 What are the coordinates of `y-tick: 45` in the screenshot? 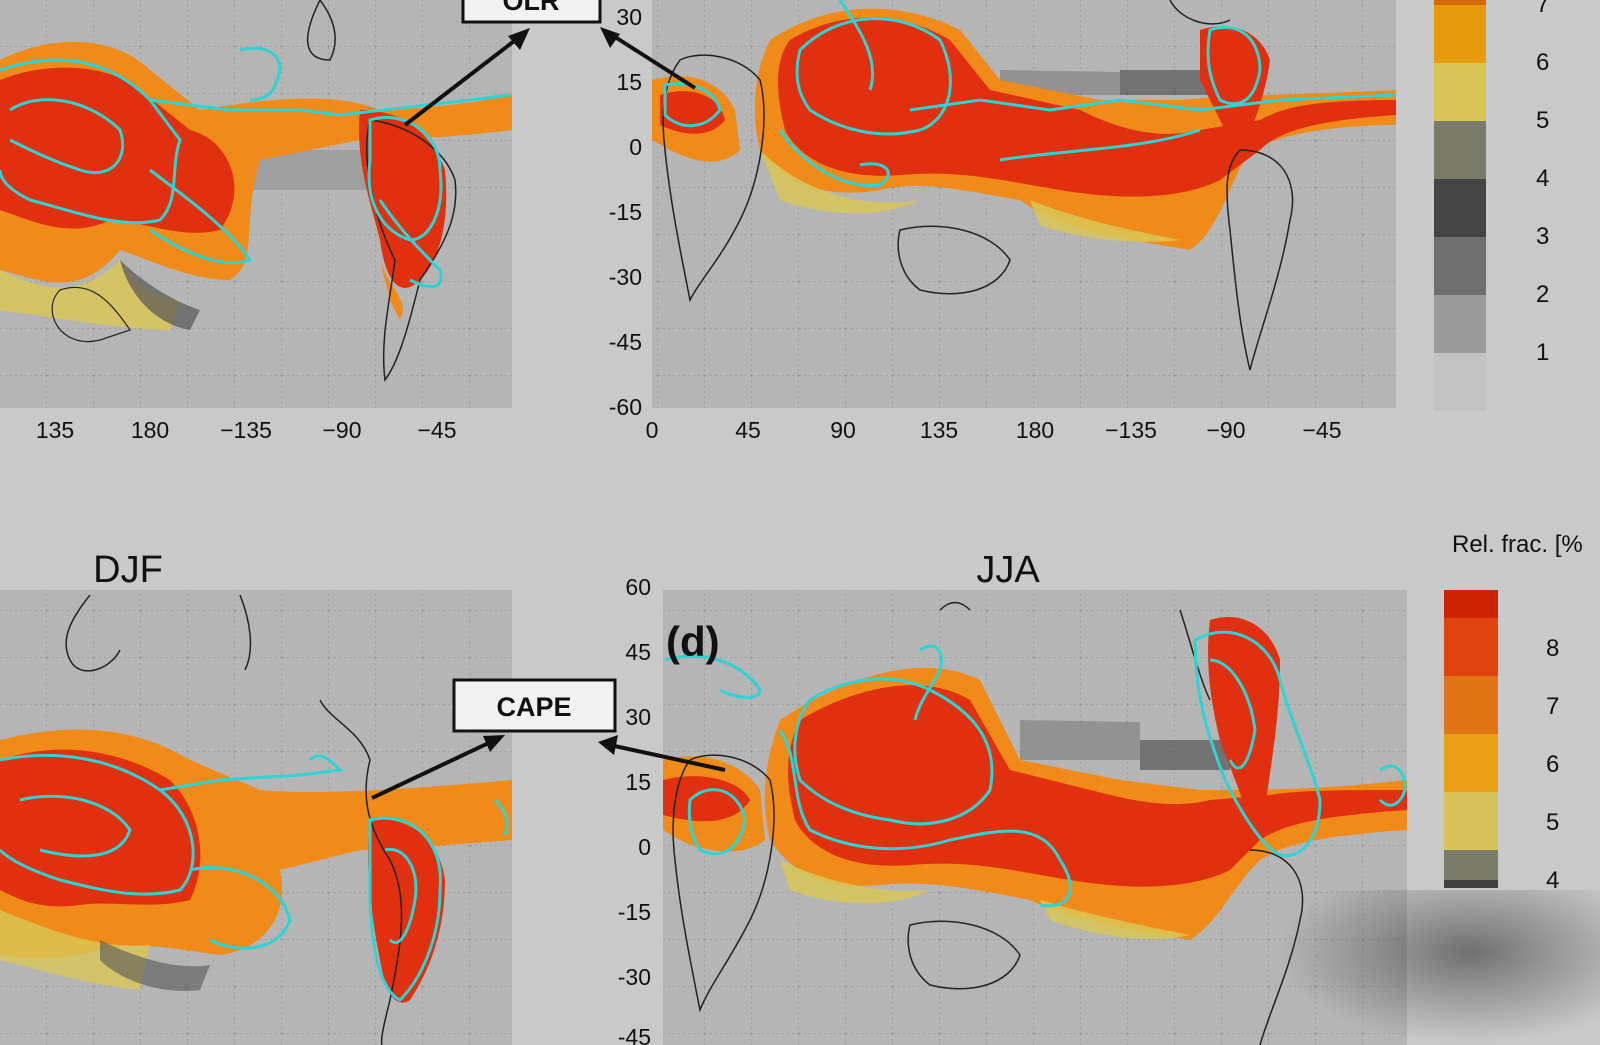 It's located at (638, 652).